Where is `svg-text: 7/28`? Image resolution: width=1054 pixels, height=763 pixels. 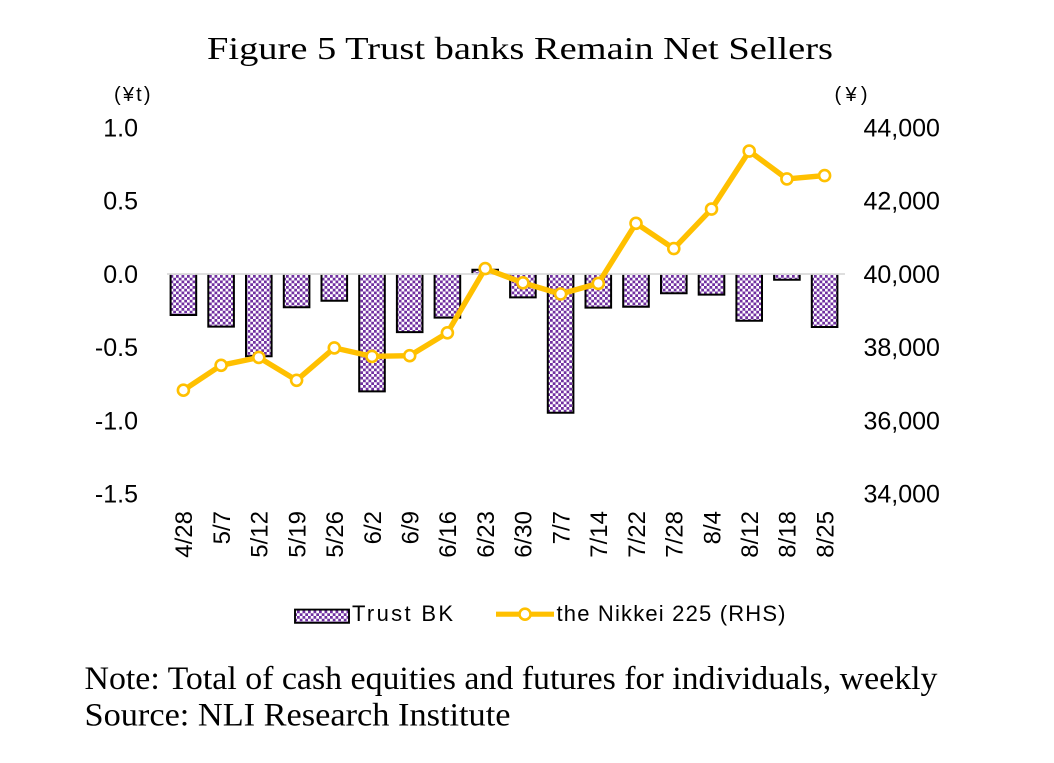 svg-text: 7/28 is located at coordinates (675, 534).